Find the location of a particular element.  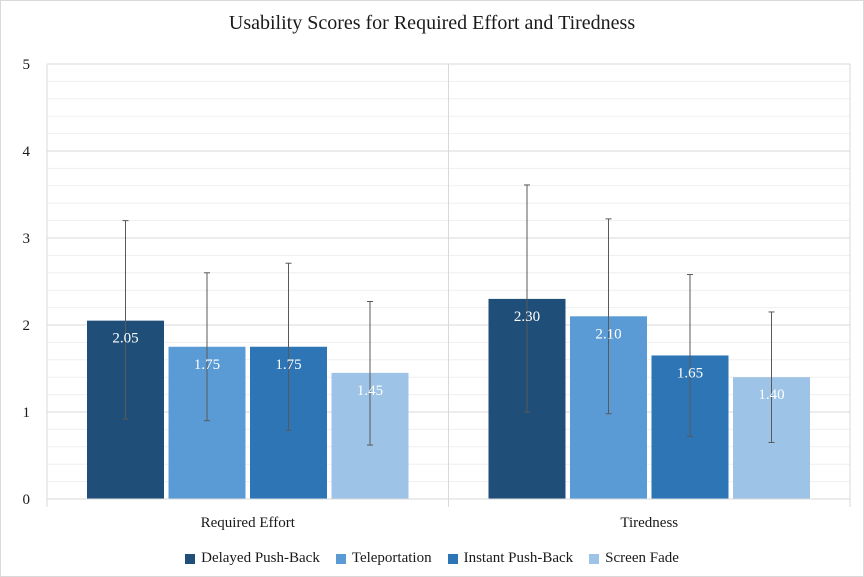

y-axis: 0 1 2 3 4 5 is located at coordinates (27, 282).